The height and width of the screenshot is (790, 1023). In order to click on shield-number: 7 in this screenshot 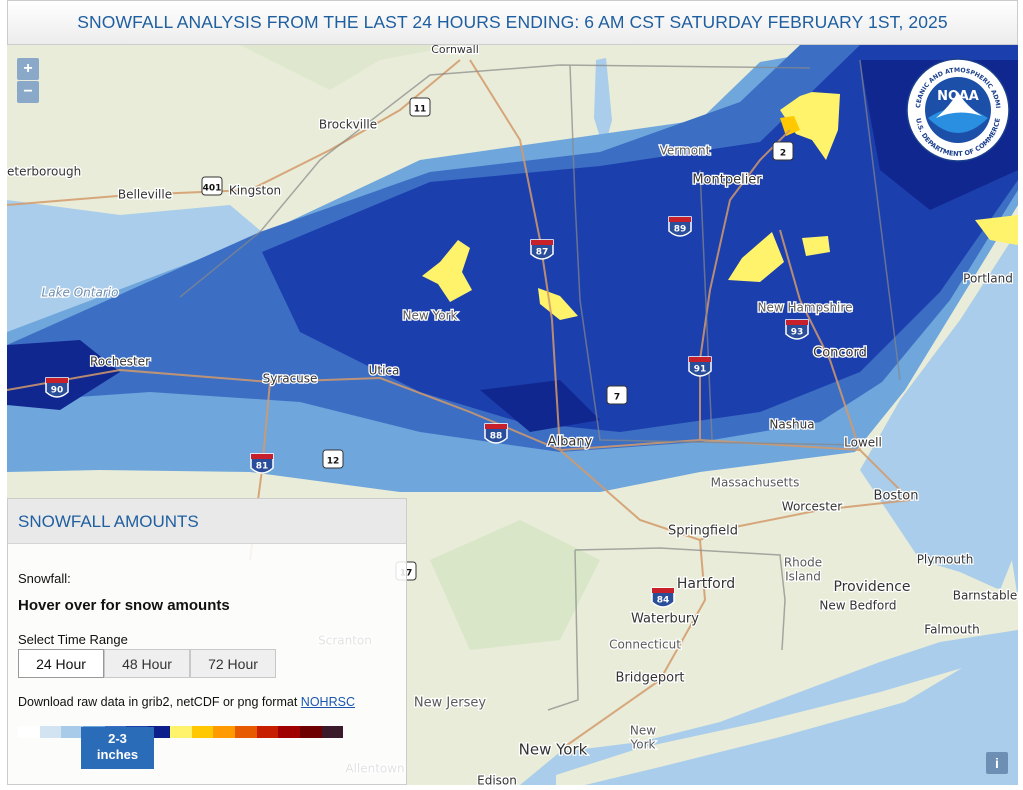, I will do `click(617, 398)`.